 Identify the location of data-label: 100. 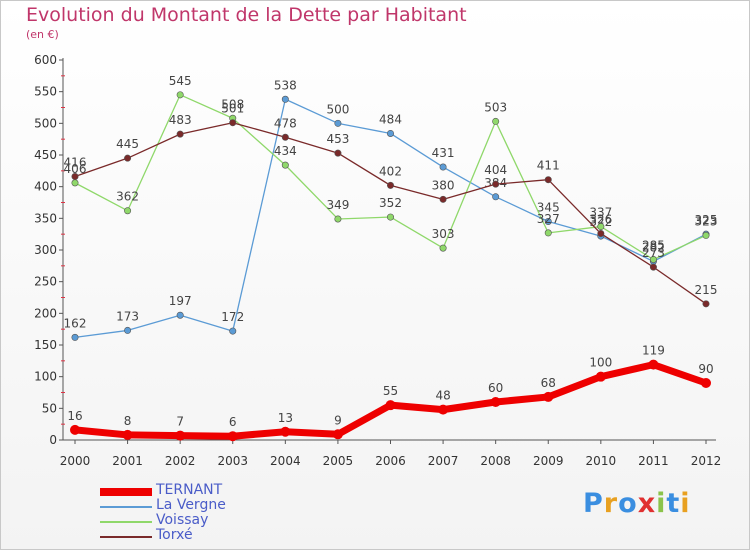
(600, 363).